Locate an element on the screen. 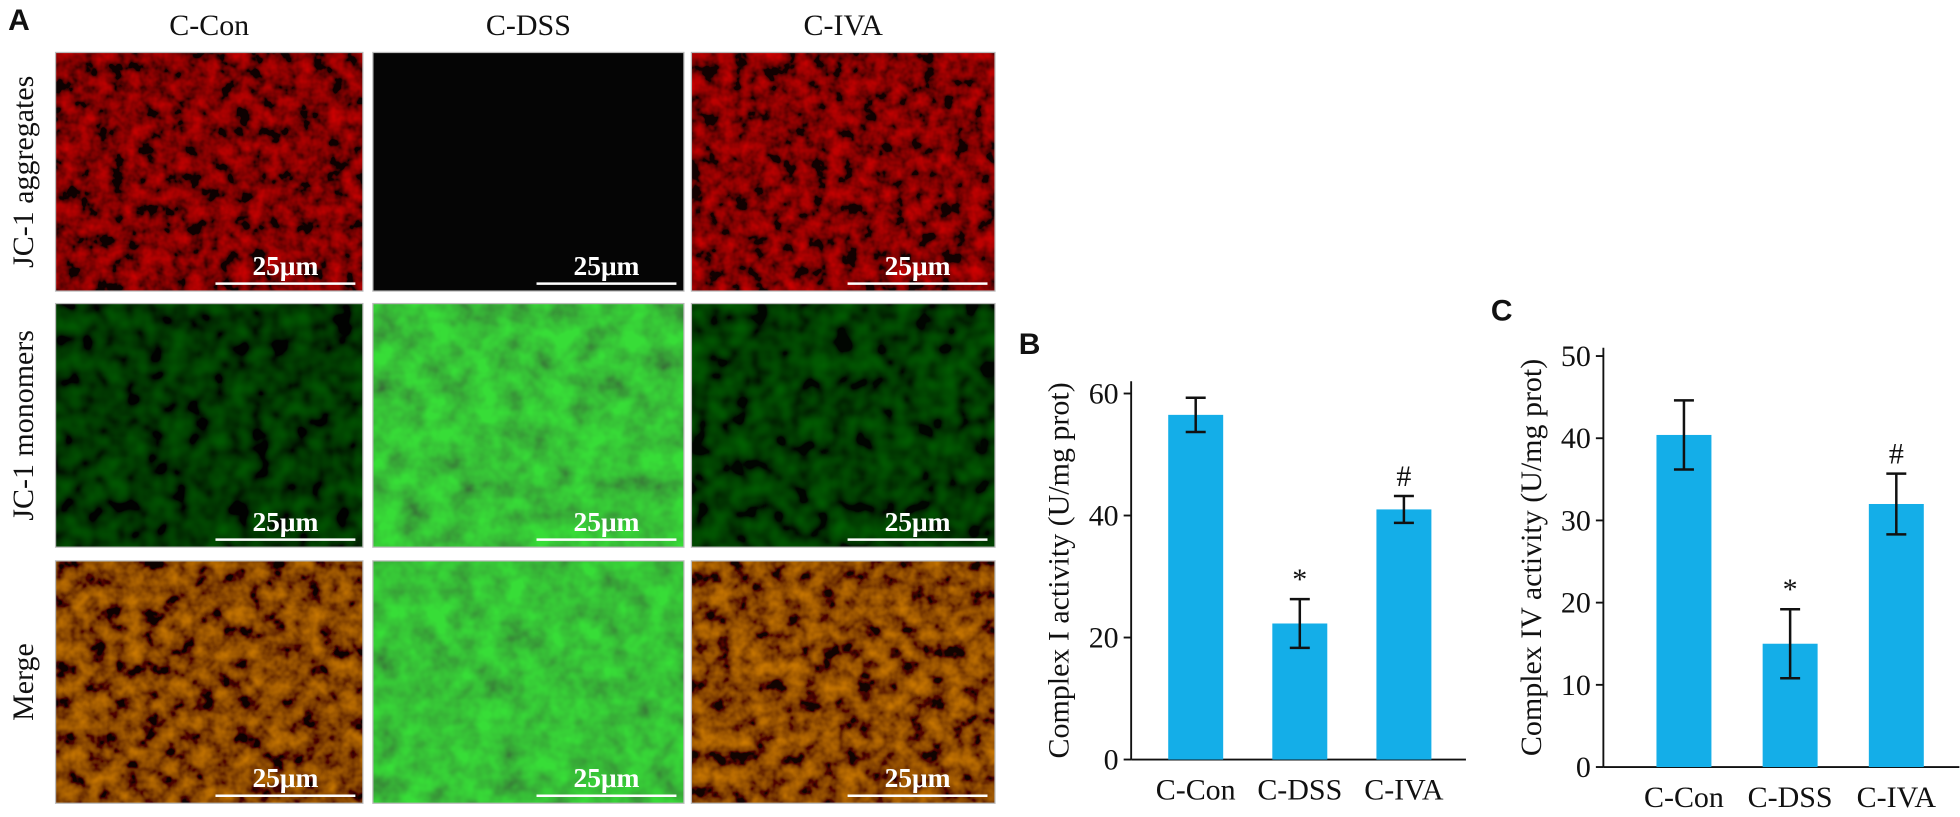  panel-letter: C is located at coordinates (1502, 310).